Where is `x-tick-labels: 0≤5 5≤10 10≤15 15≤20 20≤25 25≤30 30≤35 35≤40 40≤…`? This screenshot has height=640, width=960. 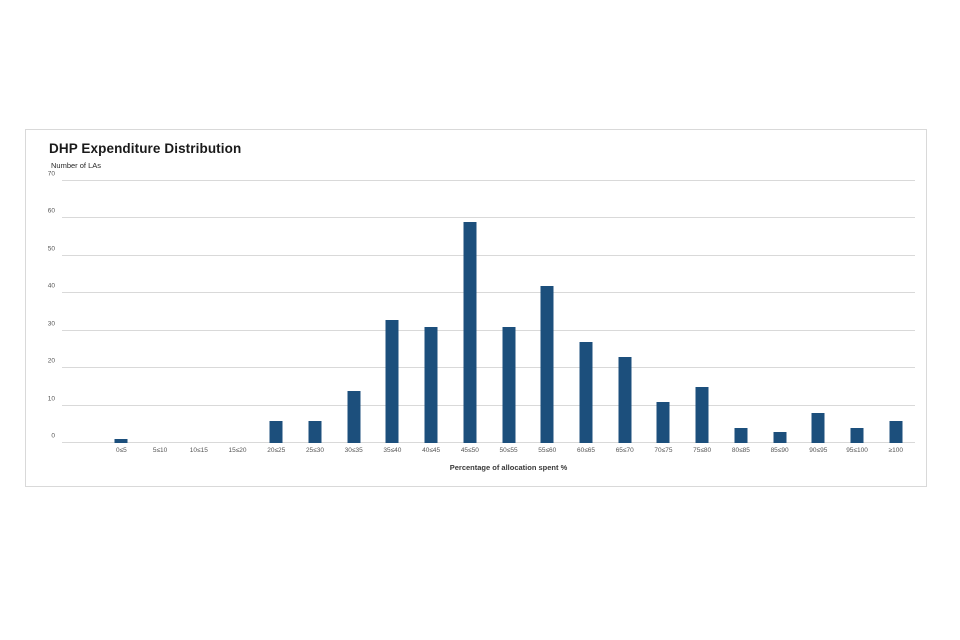
x-tick-labels: 0≤5 5≤10 10≤15 15≤20 20≤25 25≤30 30≤35 35≤40 40≤… is located at coordinates (508, 450).